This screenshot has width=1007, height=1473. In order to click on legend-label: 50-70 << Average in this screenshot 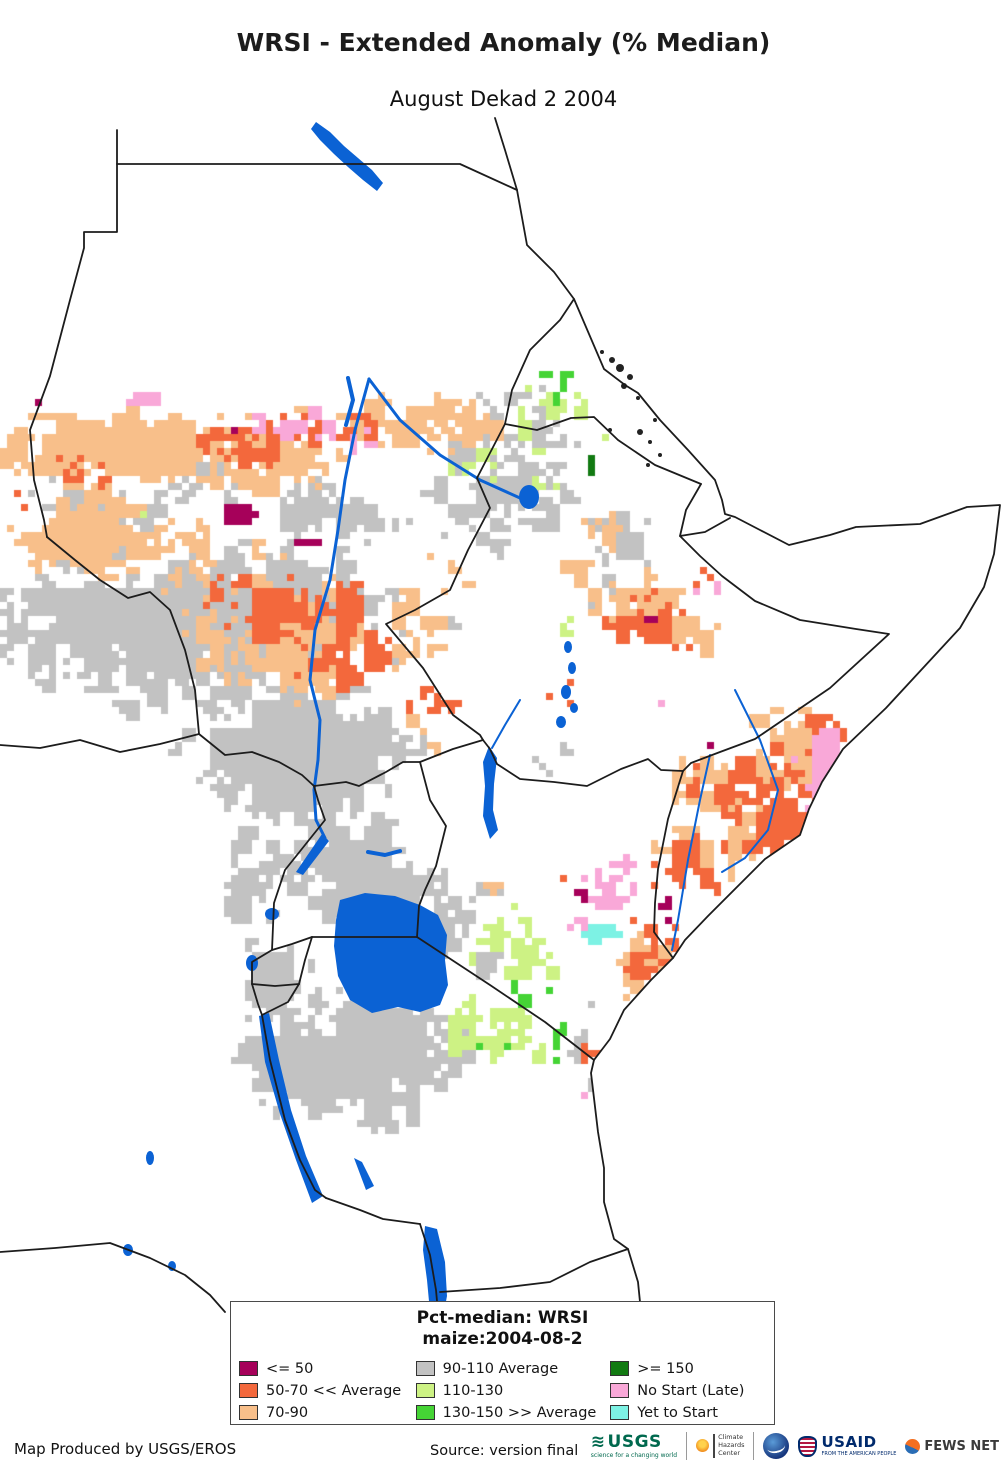, I will do `click(334, 1390)`.